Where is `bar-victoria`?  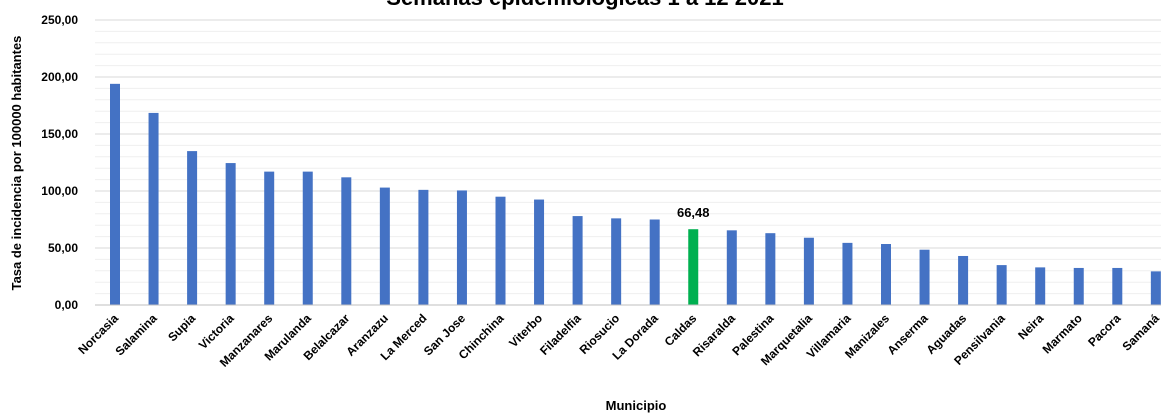 bar-victoria is located at coordinates (230, 234).